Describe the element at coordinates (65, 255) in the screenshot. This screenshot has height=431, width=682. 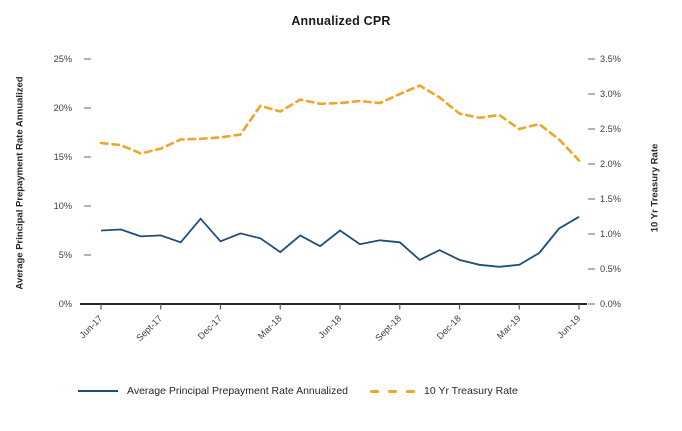
I see `left-axis-tick-label: 5%` at that location.